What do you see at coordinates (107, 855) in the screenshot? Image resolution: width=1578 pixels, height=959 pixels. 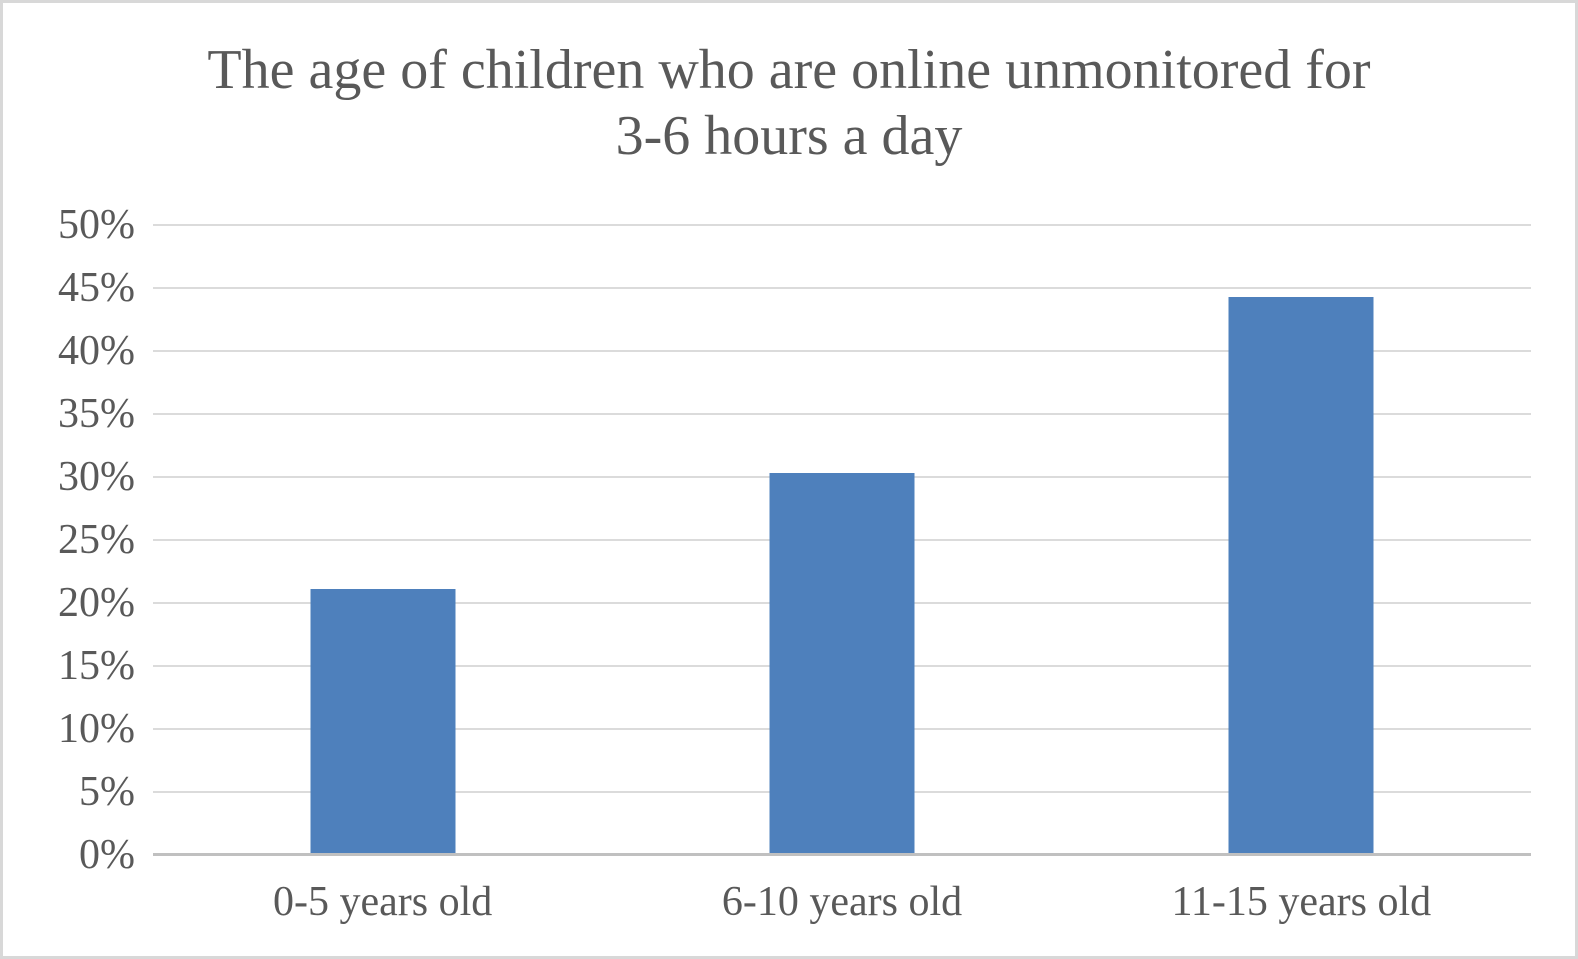 I see `y-tick-label: 0%` at bounding box center [107, 855].